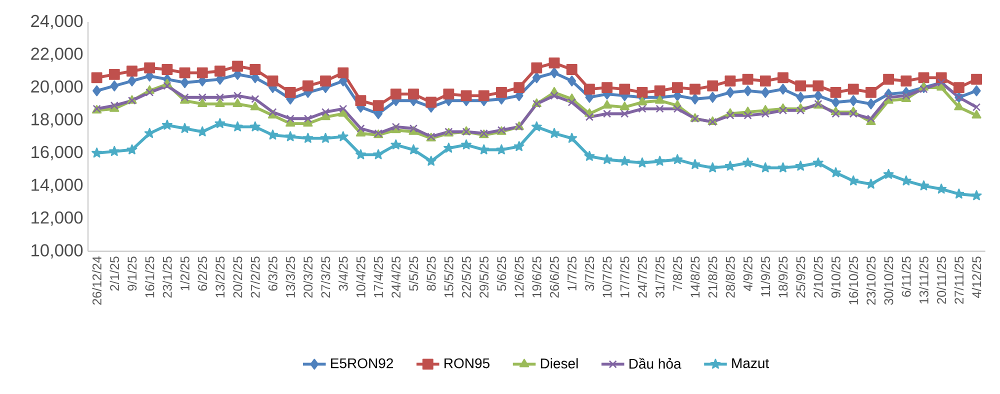 The width and height of the screenshot is (1000, 394). Describe the element at coordinates (889, 280) in the screenshot. I see `x-tick-label: 30/10/25` at that location.